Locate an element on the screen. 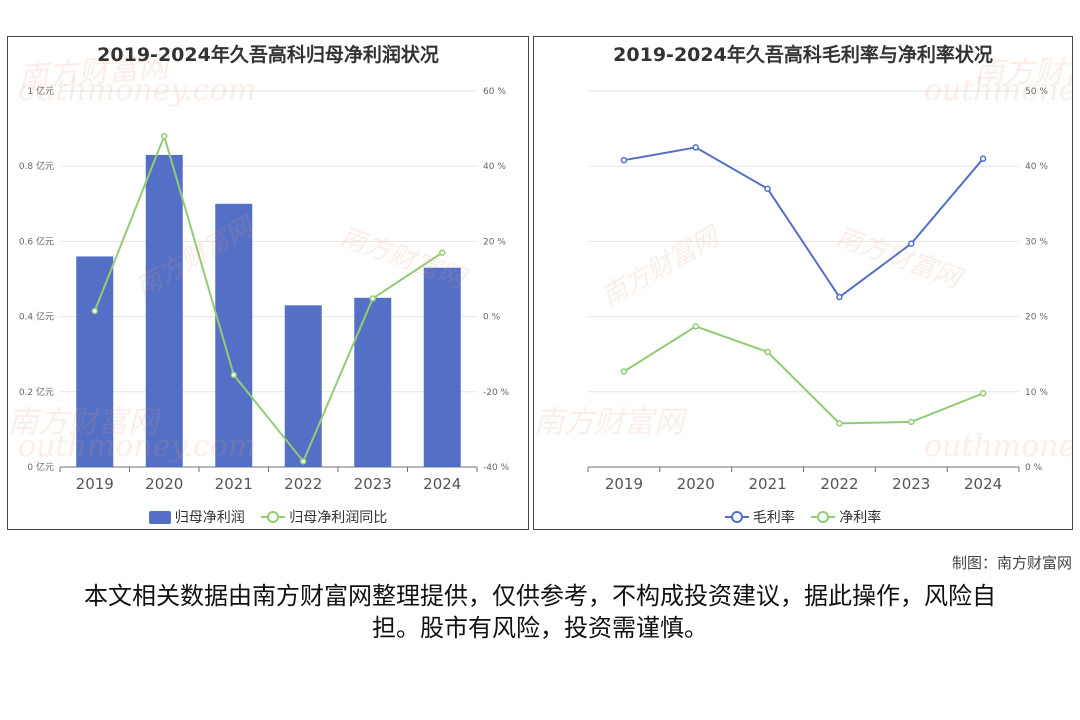 This screenshot has height=720, width=1080. y-tick-label: 30 % is located at coordinates (1036, 242).